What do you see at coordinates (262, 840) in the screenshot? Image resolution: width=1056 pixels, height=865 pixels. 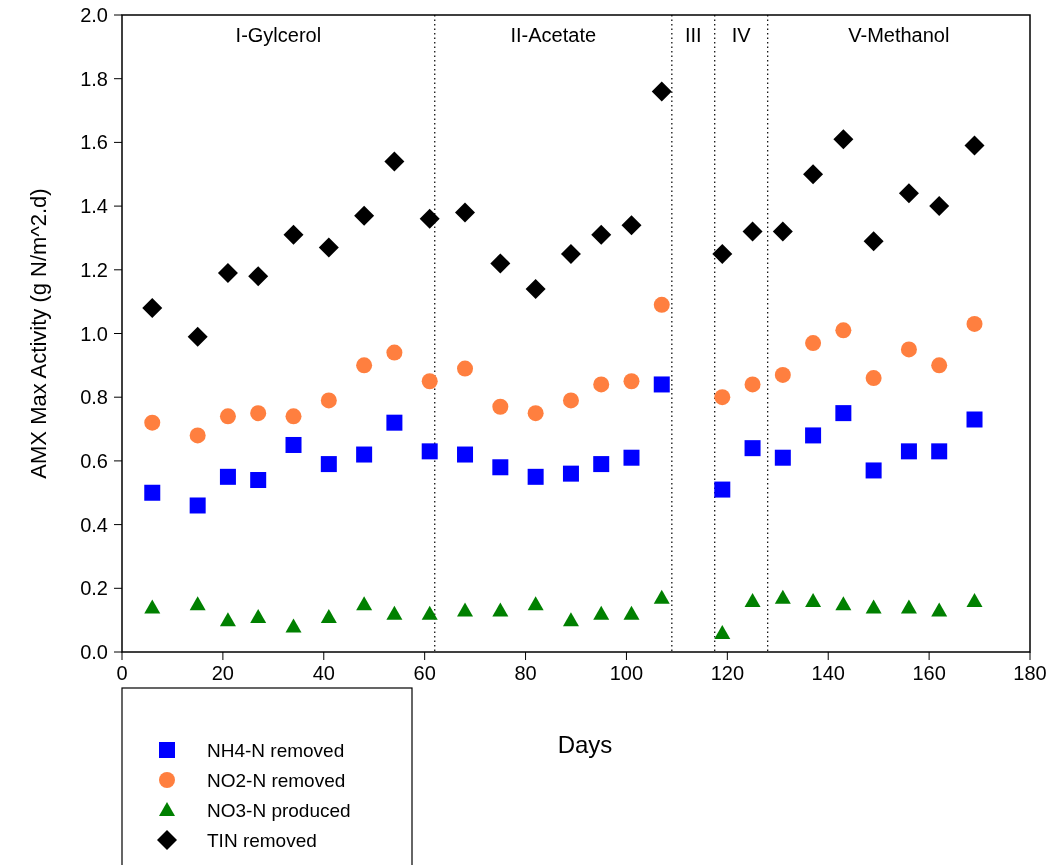 I see `legend-label: TIN removed` at bounding box center [262, 840].